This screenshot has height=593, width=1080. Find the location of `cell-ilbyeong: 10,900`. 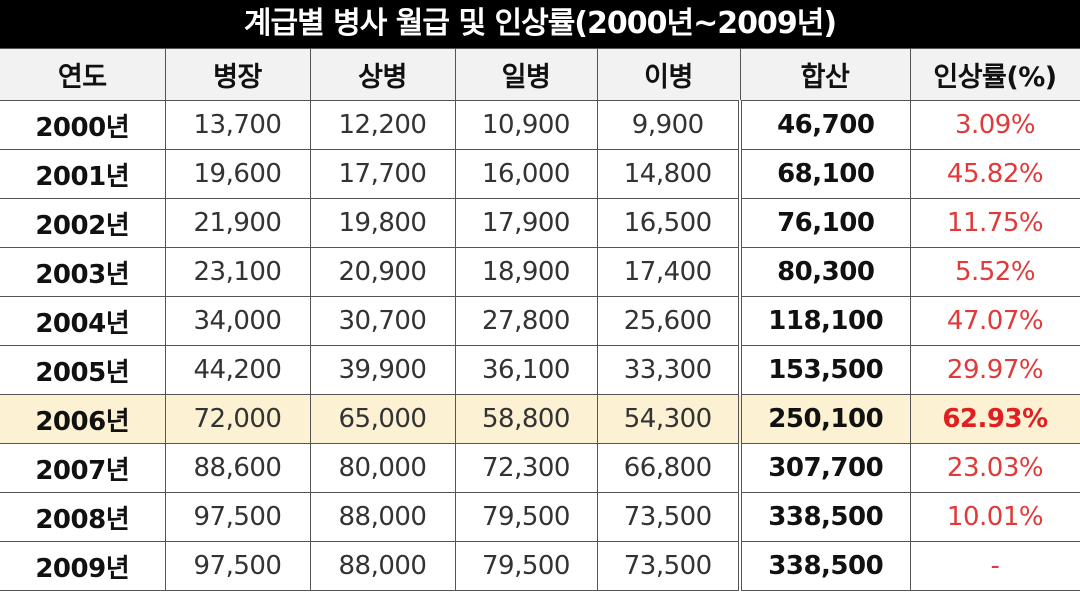

cell-ilbyeong: 10,900 is located at coordinates (526, 125).